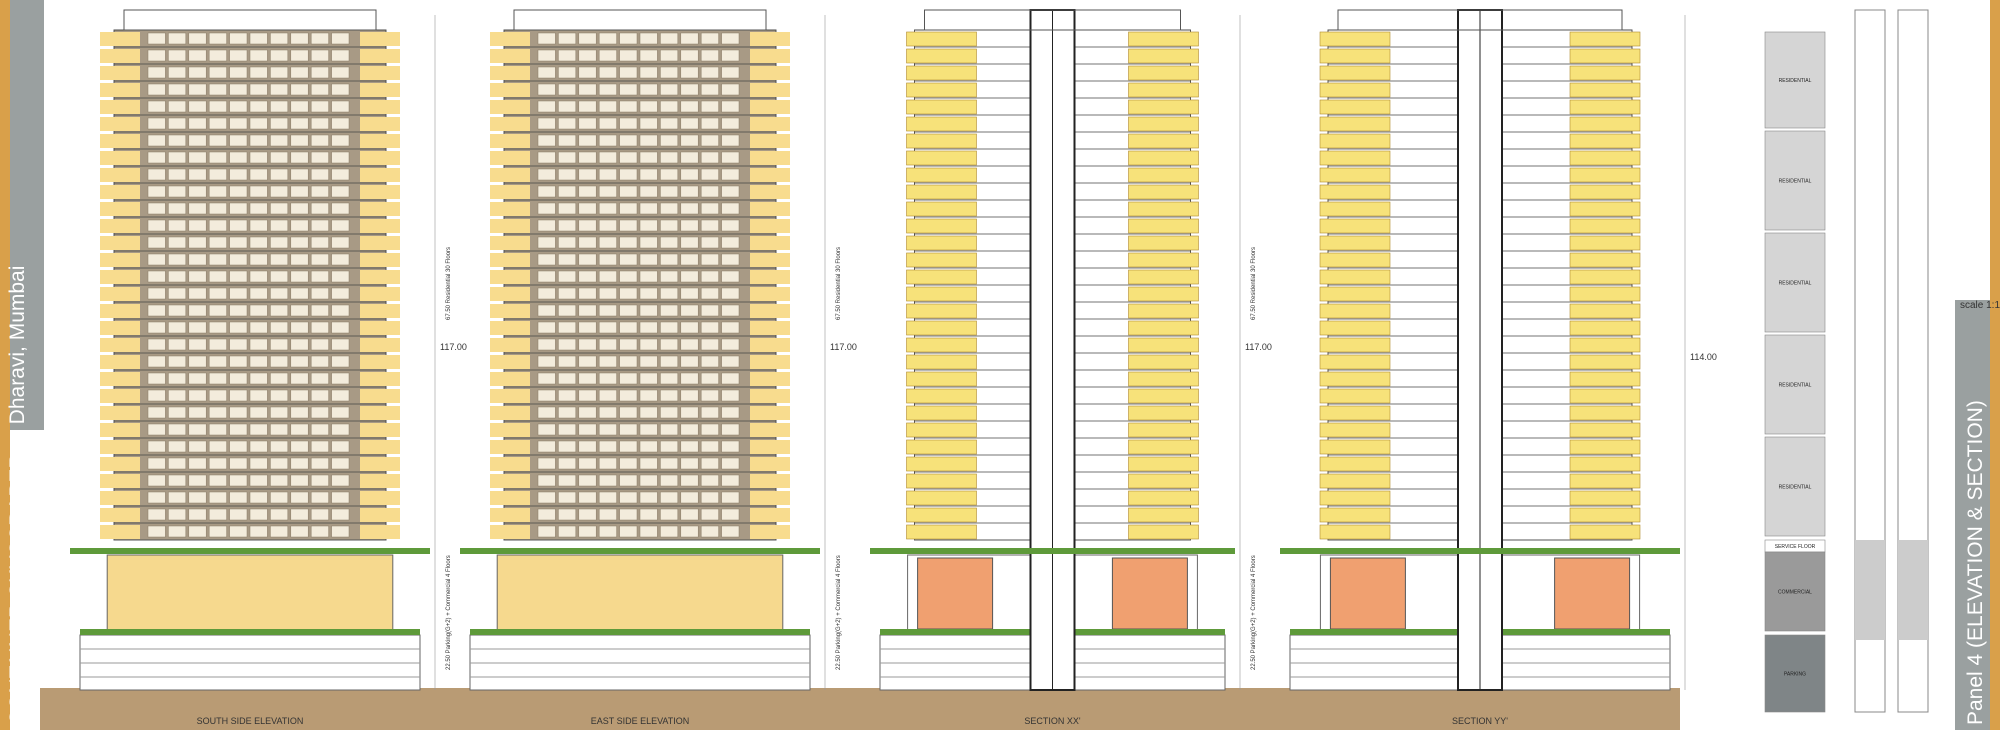 This screenshot has height=735, width=2000. I want to click on base-dim: 22.50 Parking(G+2) + Commercial 4 Floors, so click(839, 612).